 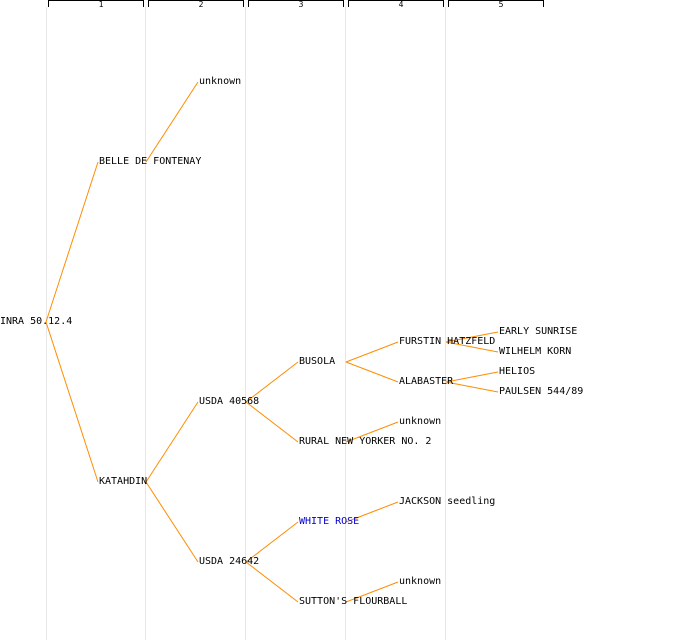 I want to click on node-white-rose: WHITE ROSE, so click(x=329, y=521).